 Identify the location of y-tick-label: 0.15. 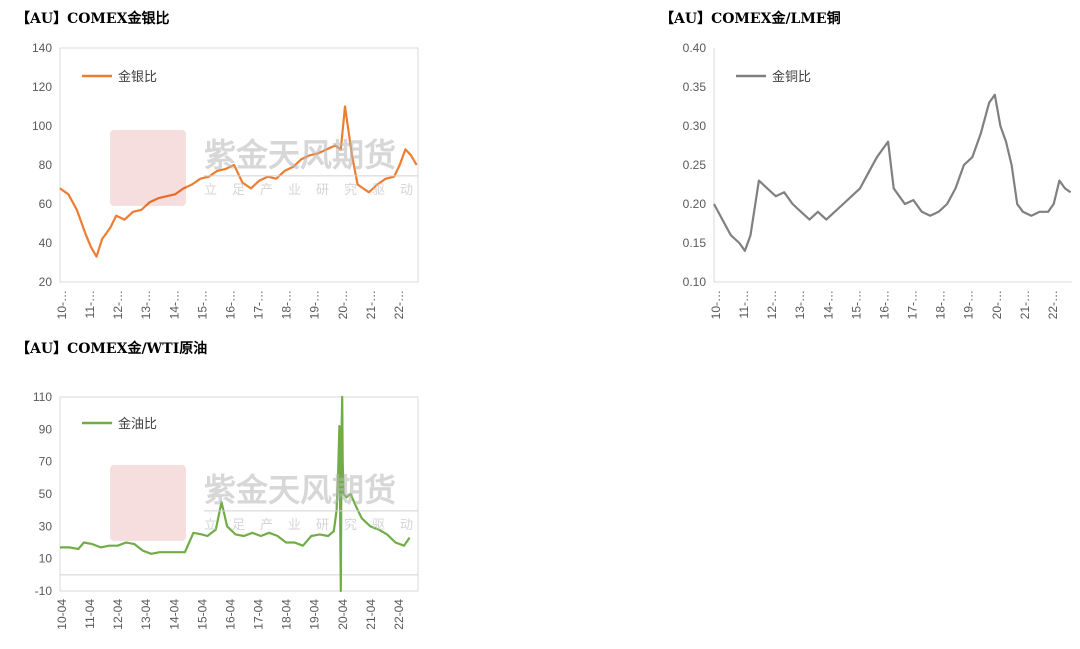
(695, 243).